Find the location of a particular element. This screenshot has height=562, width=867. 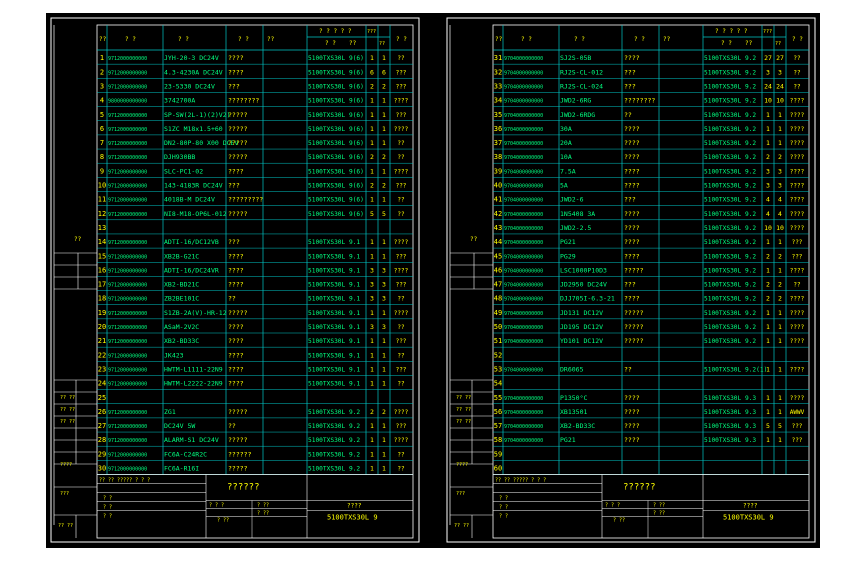

row-name: 10A is located at coordinates (566, 157).